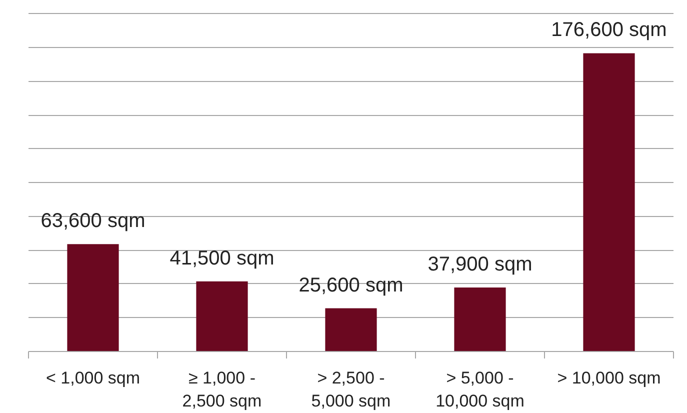  Describe the element at coordinates (93, 378) in the screenshot. I see `x-tick-label: < 1,000 sqm` at that location.